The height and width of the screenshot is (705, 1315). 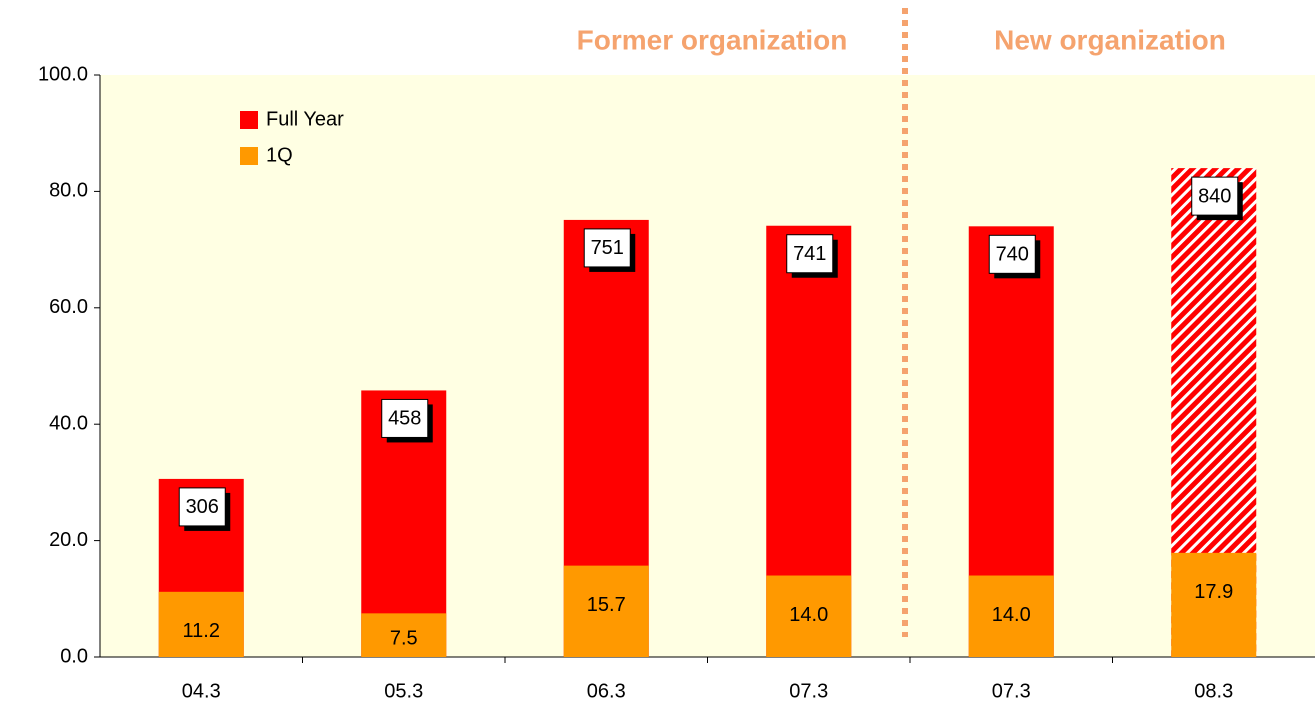 What do you see at coordinates (1213, 592) in the screenshot?
I see `value-label: 17.9` at bounding box center [1213, 592].